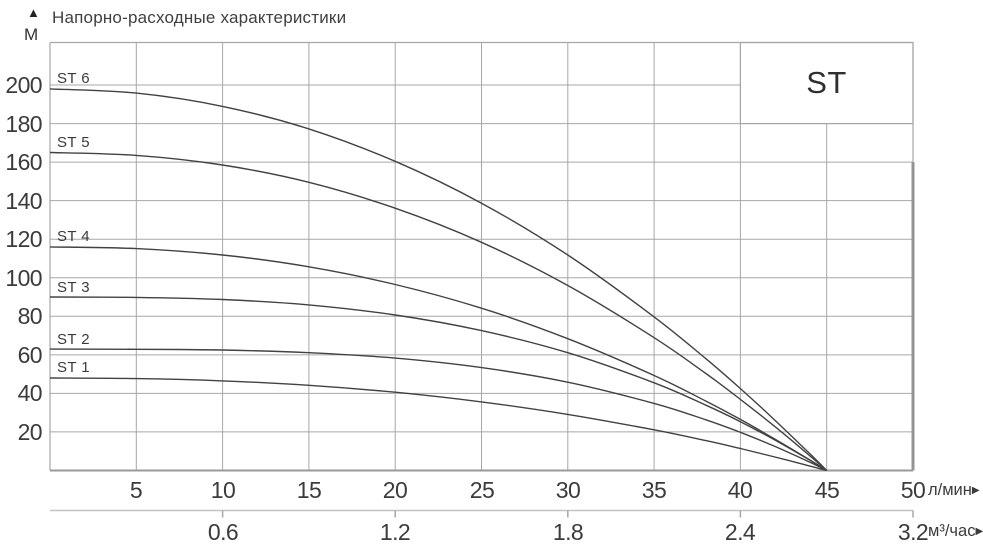 This screenshot has height=552, width=983. Describe the element at coordinates (23, 201) in the screenshot. I see `y-tick-label: 140` at that location.